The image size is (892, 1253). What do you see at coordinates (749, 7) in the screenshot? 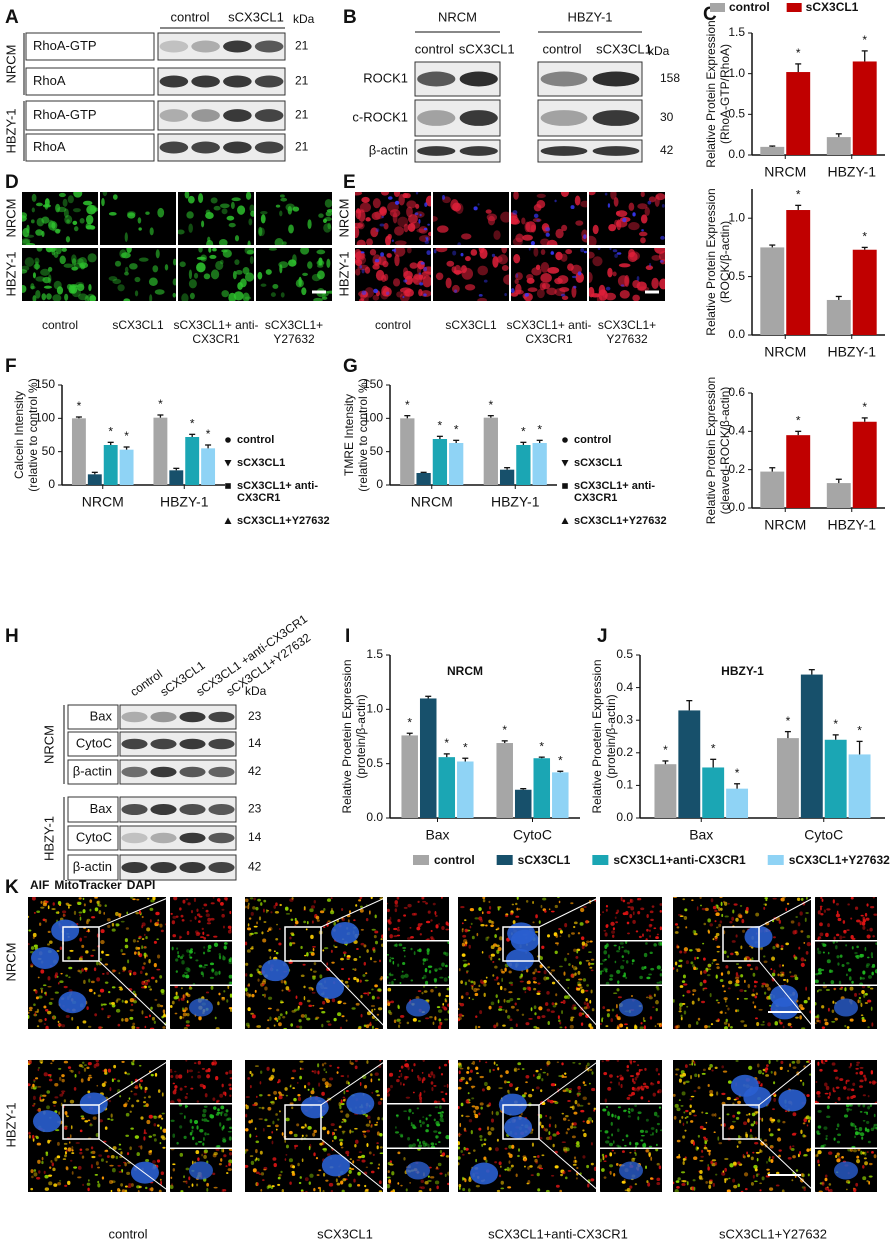
I see `legend-label: control` at bounding box center [749, 7].